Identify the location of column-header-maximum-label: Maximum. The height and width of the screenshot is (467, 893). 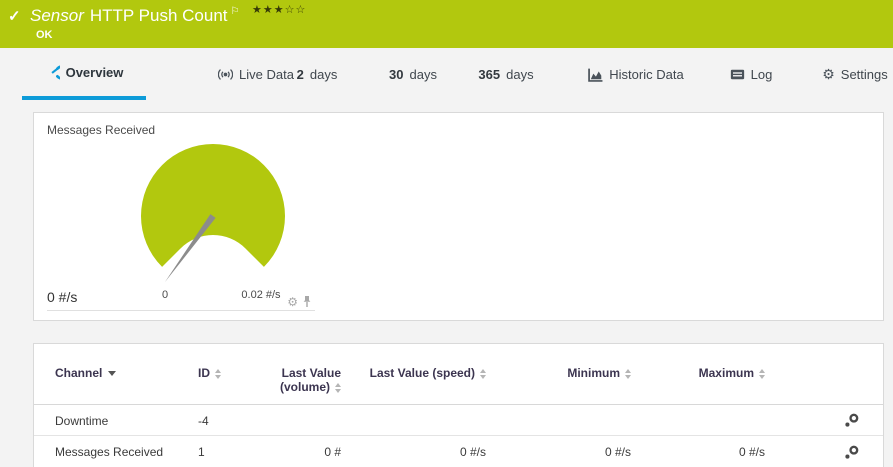
(726, 373).